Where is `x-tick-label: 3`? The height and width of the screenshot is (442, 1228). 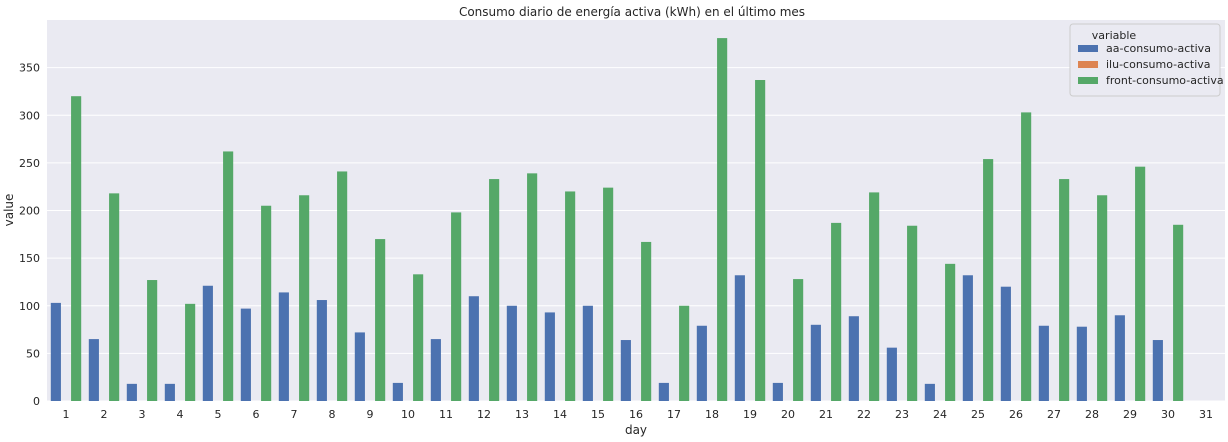 x-tick-label: 3 is located at coordinates (142, 414).